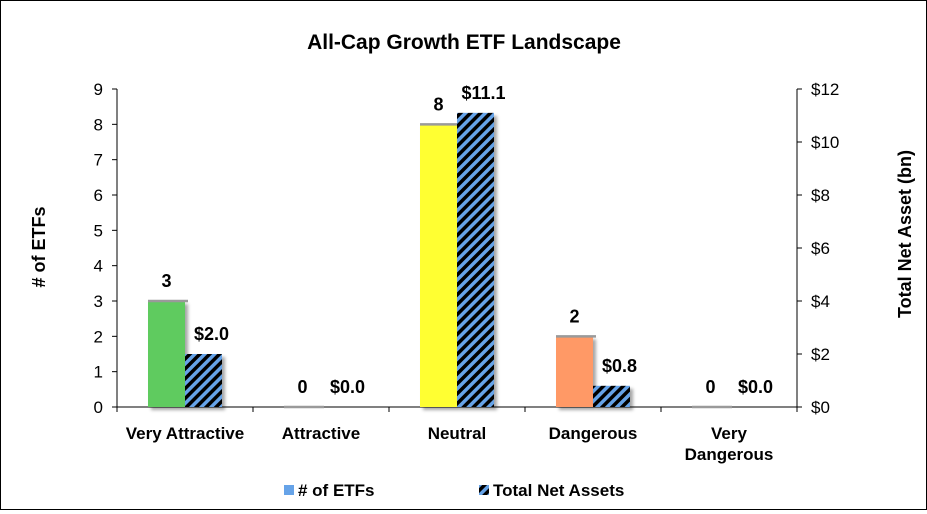  What do you see at coordinates (185, 433) in the screenshot?
I see `x-tick-label: Very Attractive` at bounding box center [185, 433].